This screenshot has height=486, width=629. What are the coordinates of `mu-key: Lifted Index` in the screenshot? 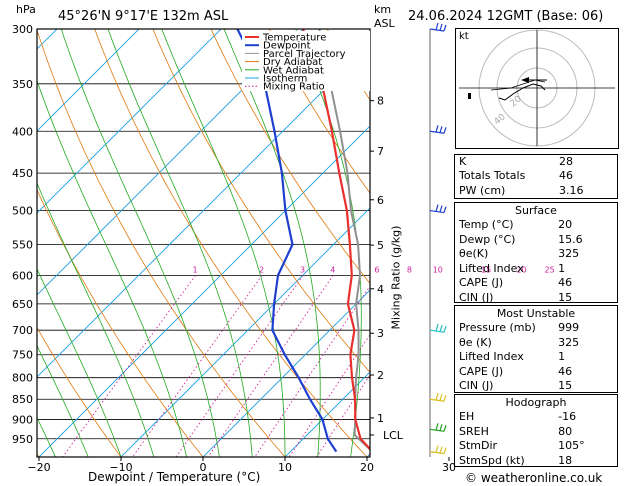 It's located at (491, 357).